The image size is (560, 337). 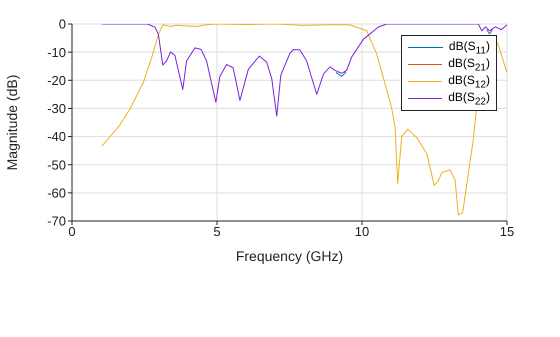 What do you see at coordinates (469, 99) in the screenshot?
I see `legend-label: dB(S$_{22}$)` at bounding box center [469, 99].